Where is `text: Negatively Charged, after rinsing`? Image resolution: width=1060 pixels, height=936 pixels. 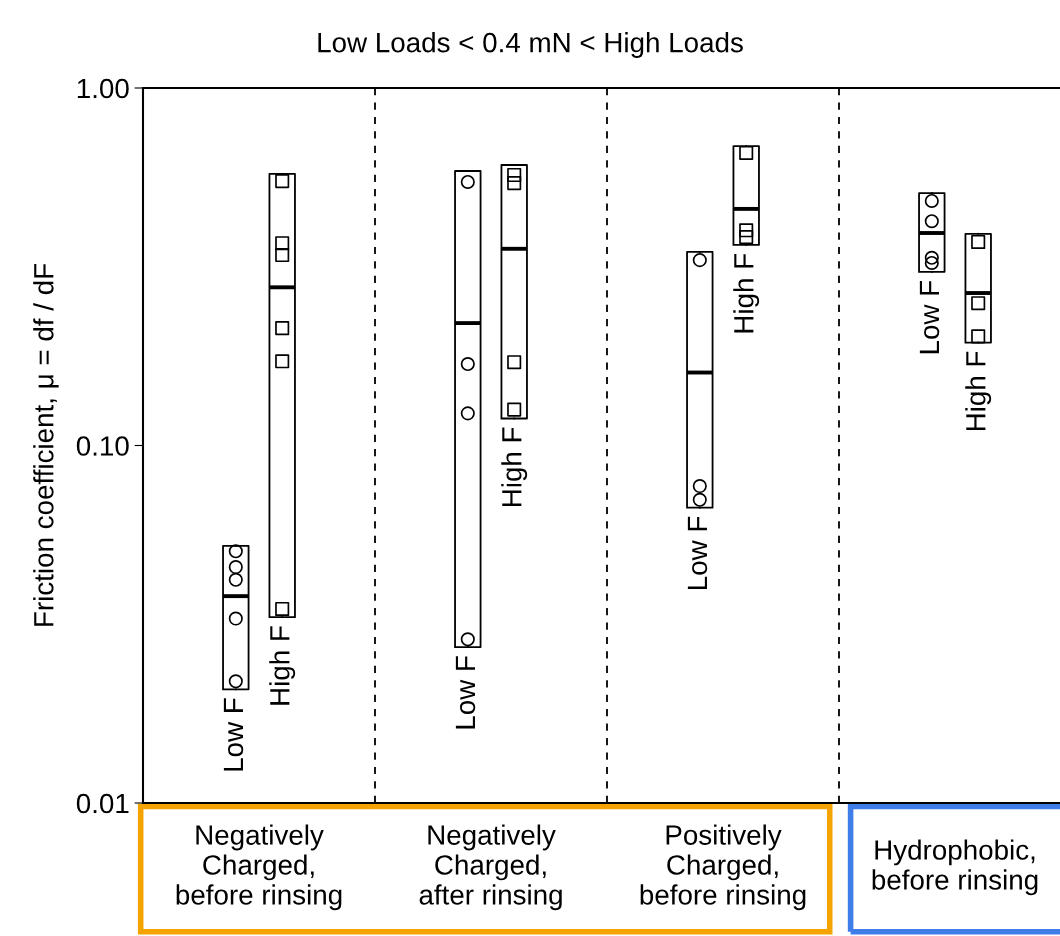
text: Negatively Charged, after rinsing is located at coordinates (490, 867).